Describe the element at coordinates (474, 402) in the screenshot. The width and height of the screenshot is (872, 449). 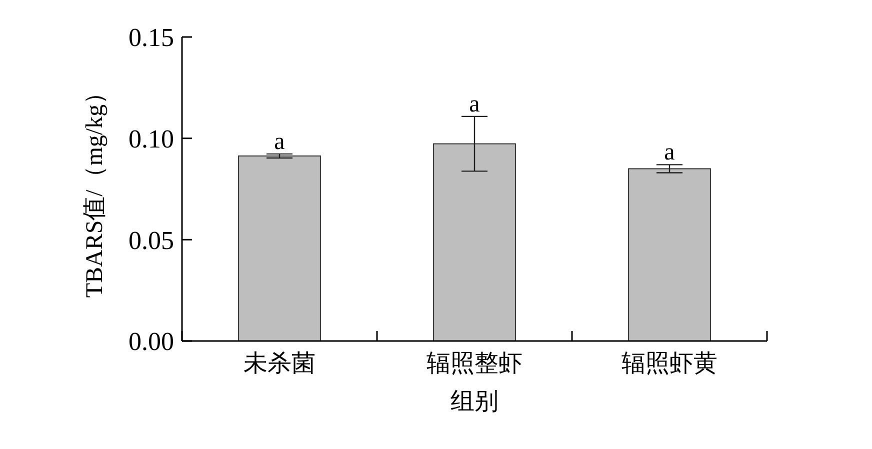
I see `x-axis-title: 组别` at that location.